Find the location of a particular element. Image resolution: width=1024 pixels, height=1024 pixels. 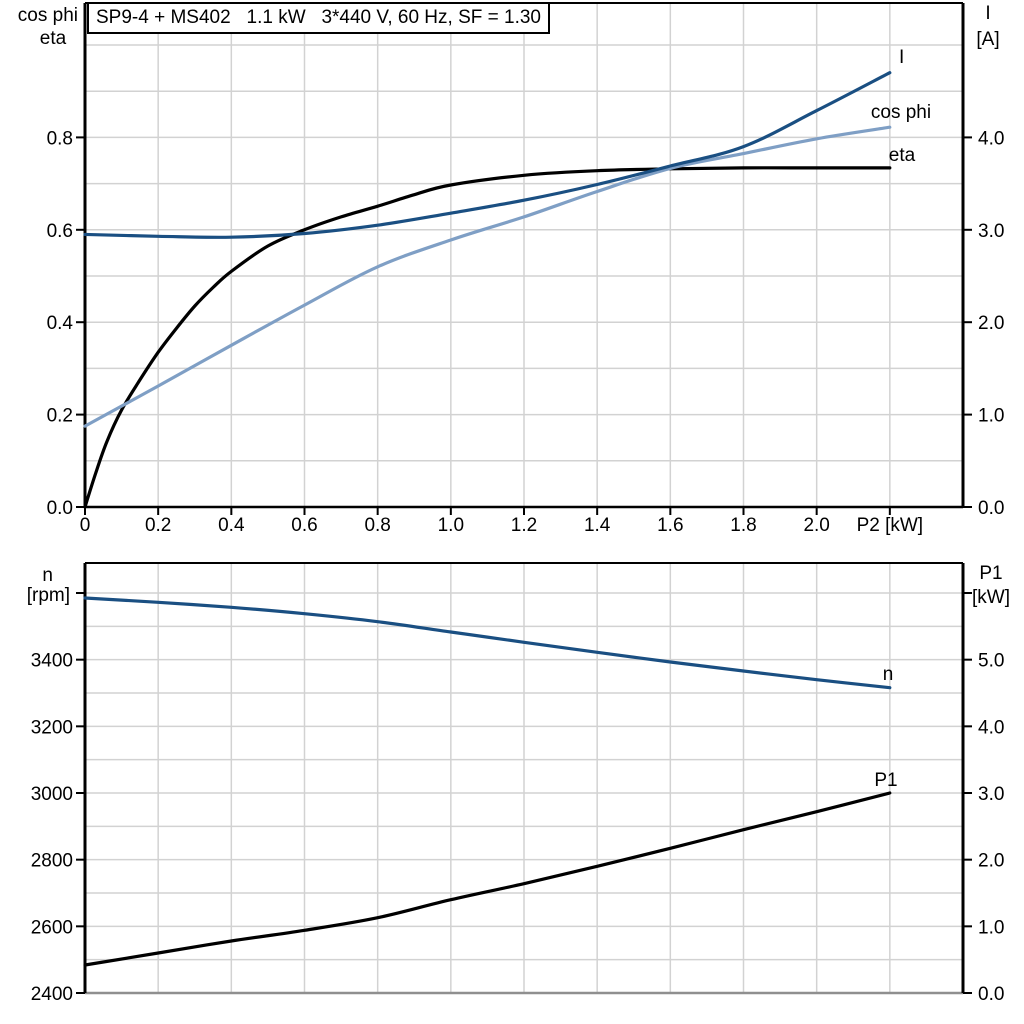

left-tick-label: 2800 is located at coordinates (52, 861).